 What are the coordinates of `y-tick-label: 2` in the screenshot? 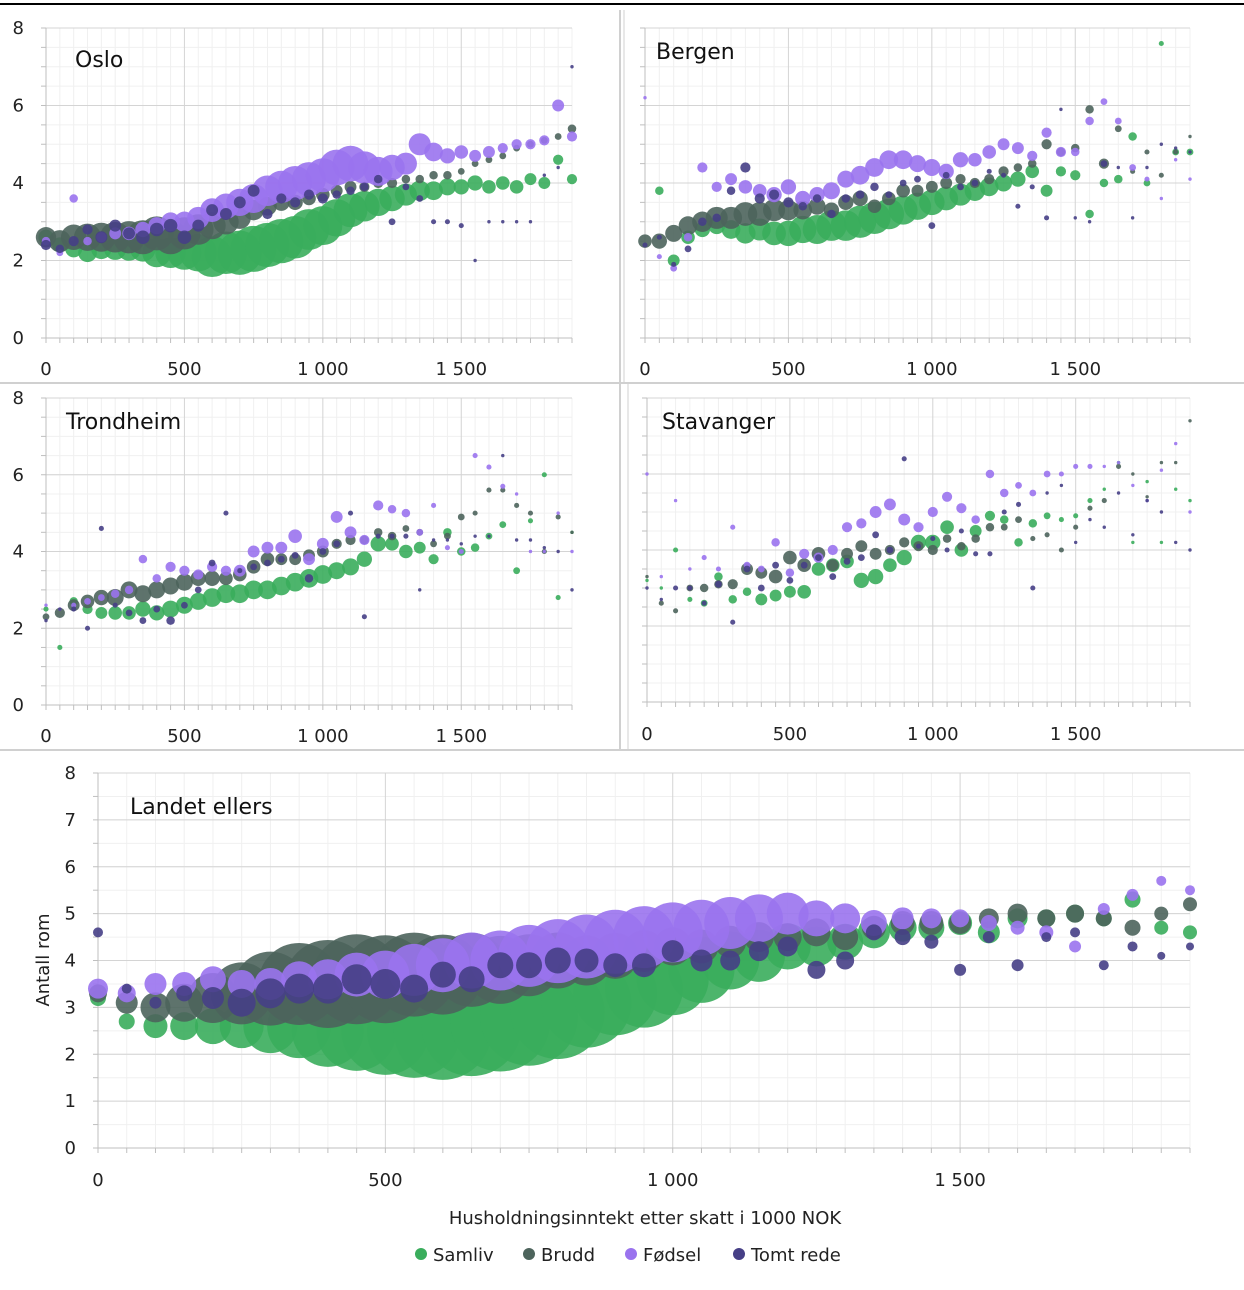 It's located at (18, 628).